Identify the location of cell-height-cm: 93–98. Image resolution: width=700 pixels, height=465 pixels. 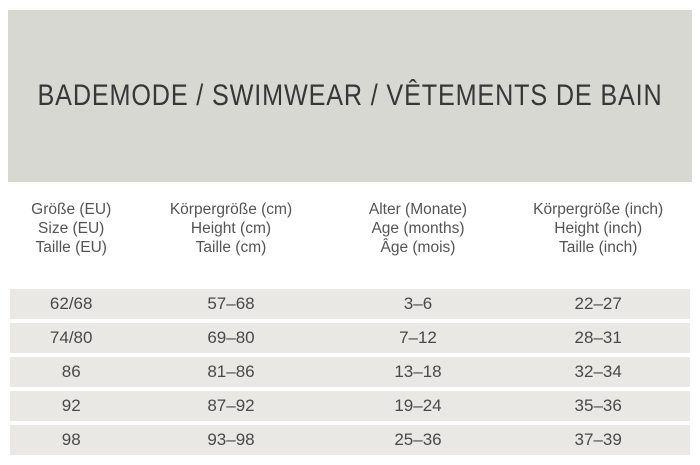
(231, 440).